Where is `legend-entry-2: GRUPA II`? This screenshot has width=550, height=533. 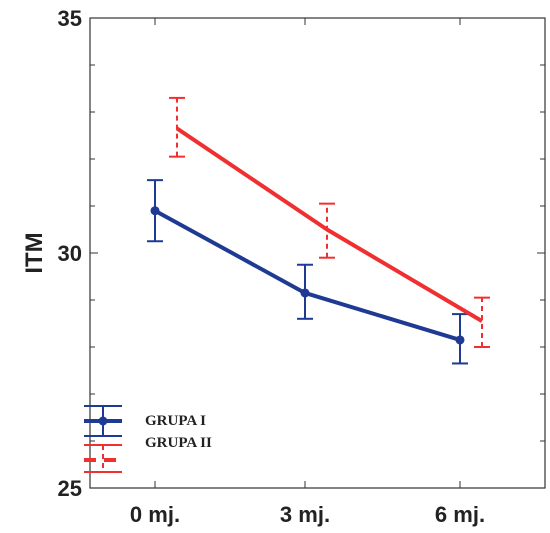 legend-entry-2: GRUPA II is located at coordinates (148, 454).